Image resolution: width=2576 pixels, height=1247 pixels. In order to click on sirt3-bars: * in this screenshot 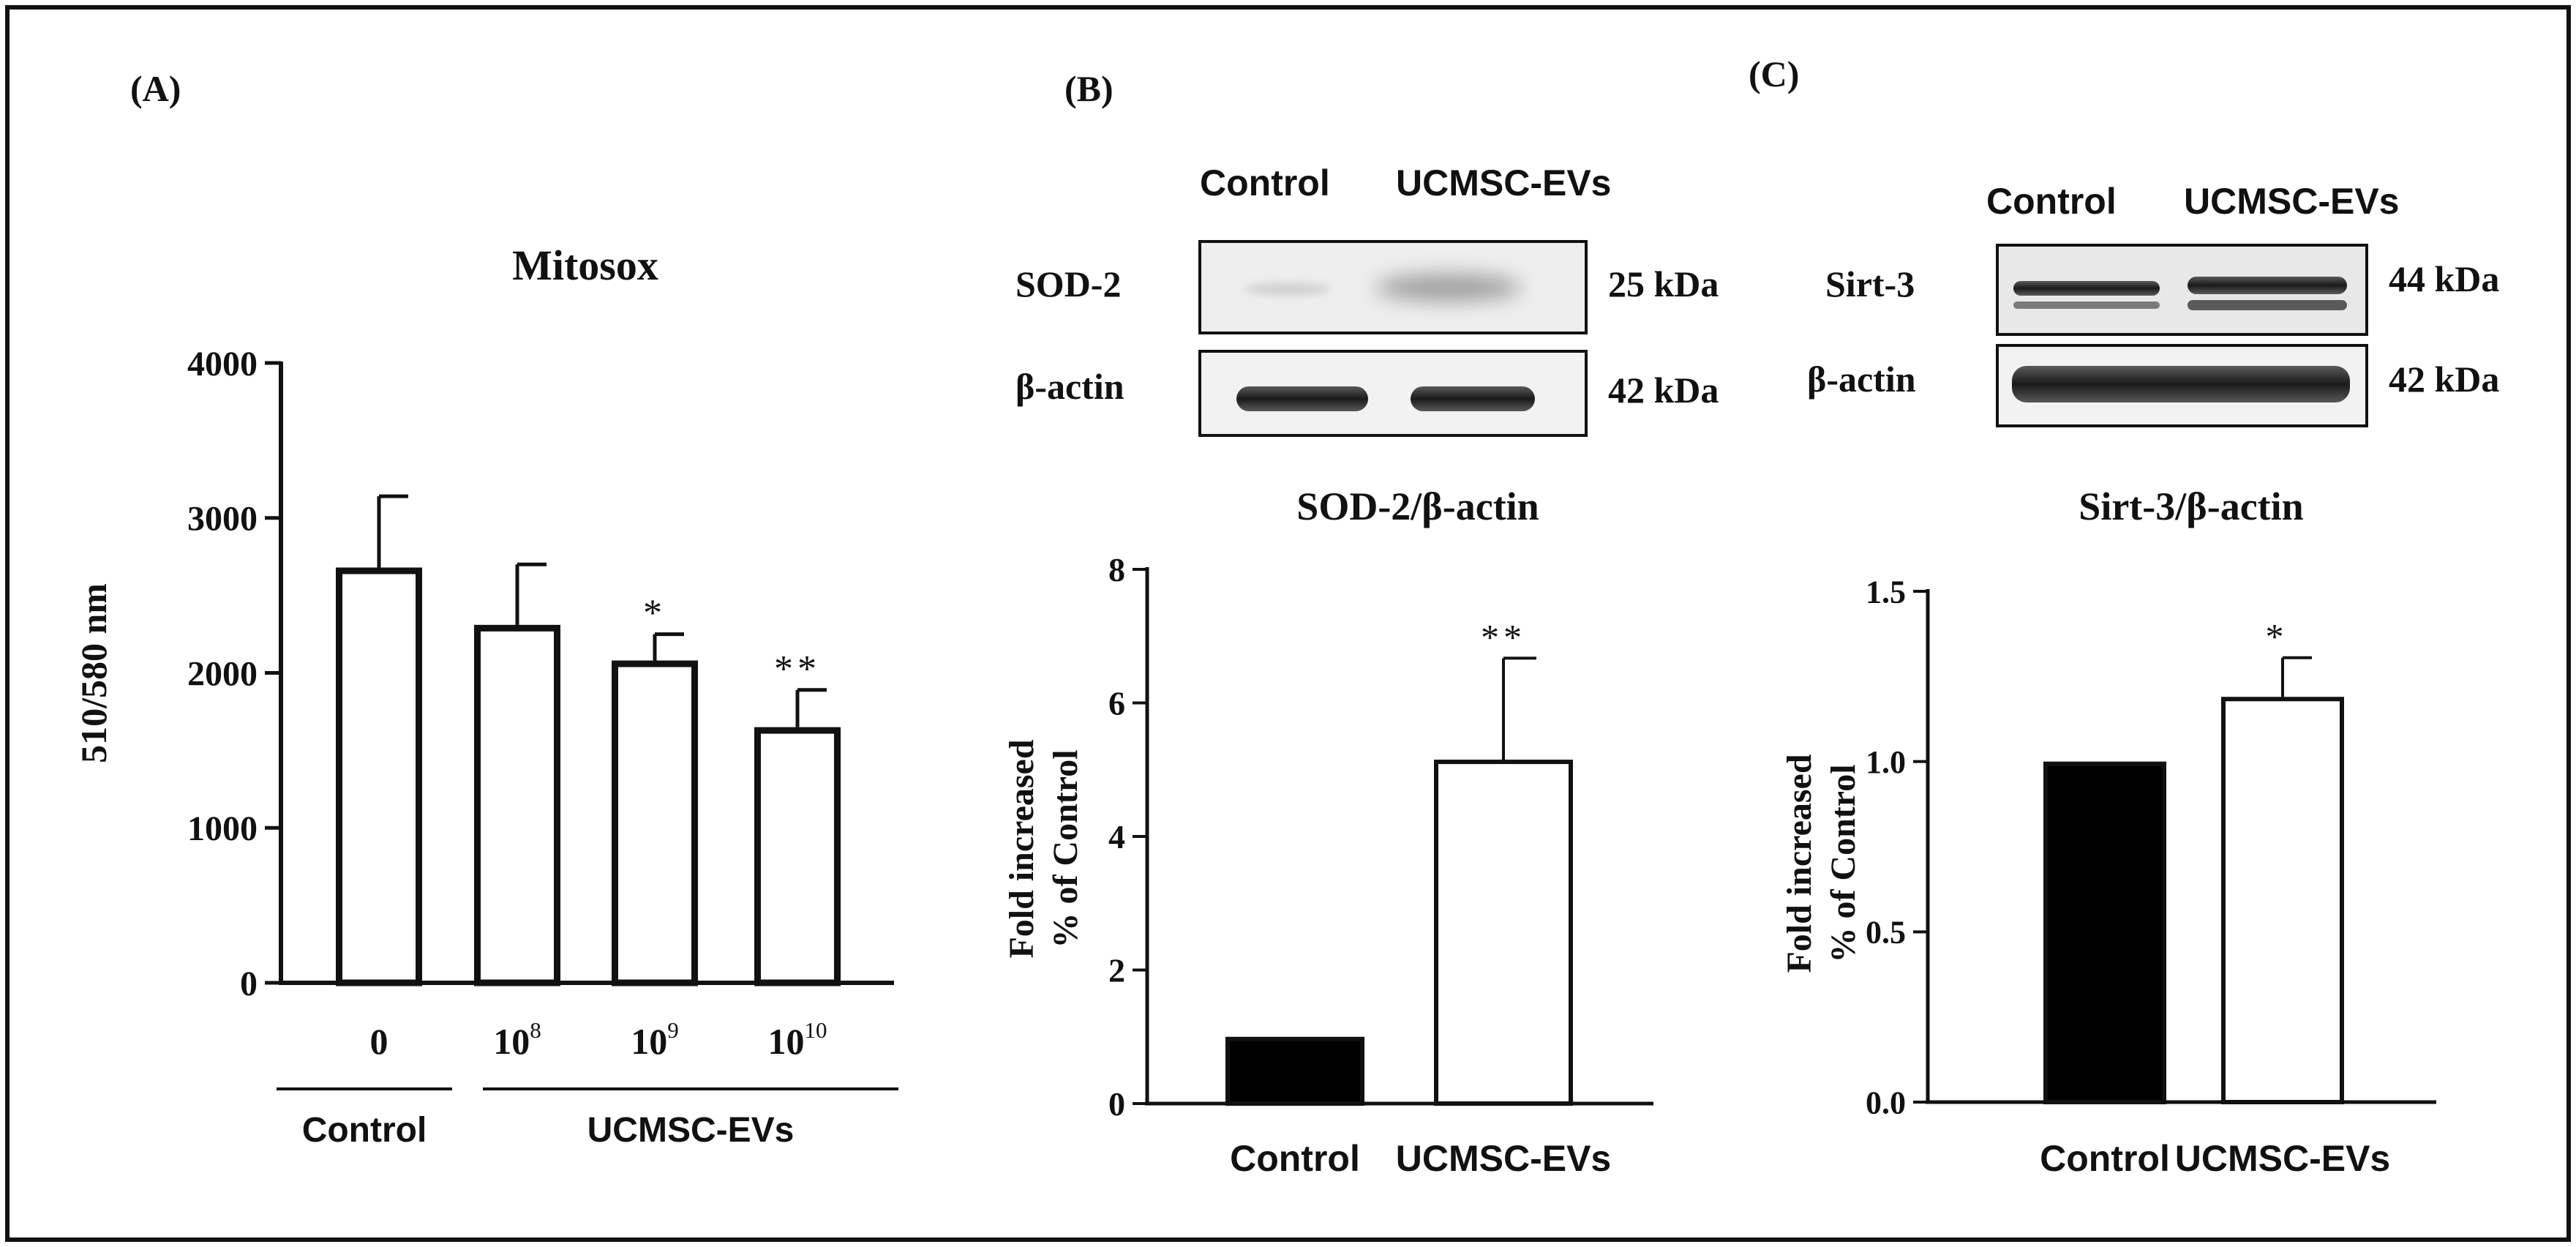, I will do `click(2193, 860)`.